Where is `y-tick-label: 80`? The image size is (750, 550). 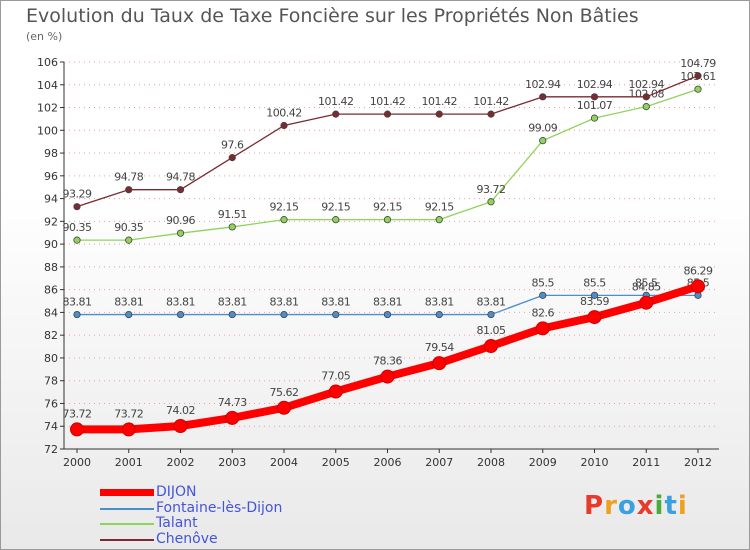
y-tick-label: 80 is located at coordinates (51, 358).